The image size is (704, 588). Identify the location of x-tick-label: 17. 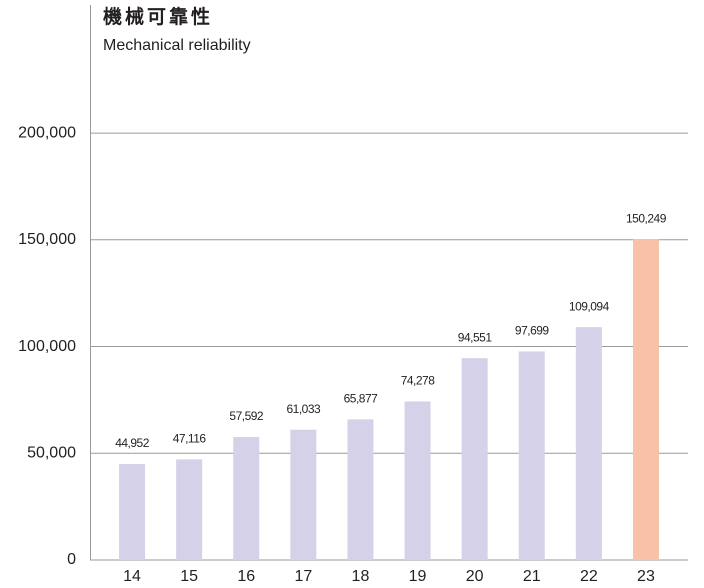
(303, 576).